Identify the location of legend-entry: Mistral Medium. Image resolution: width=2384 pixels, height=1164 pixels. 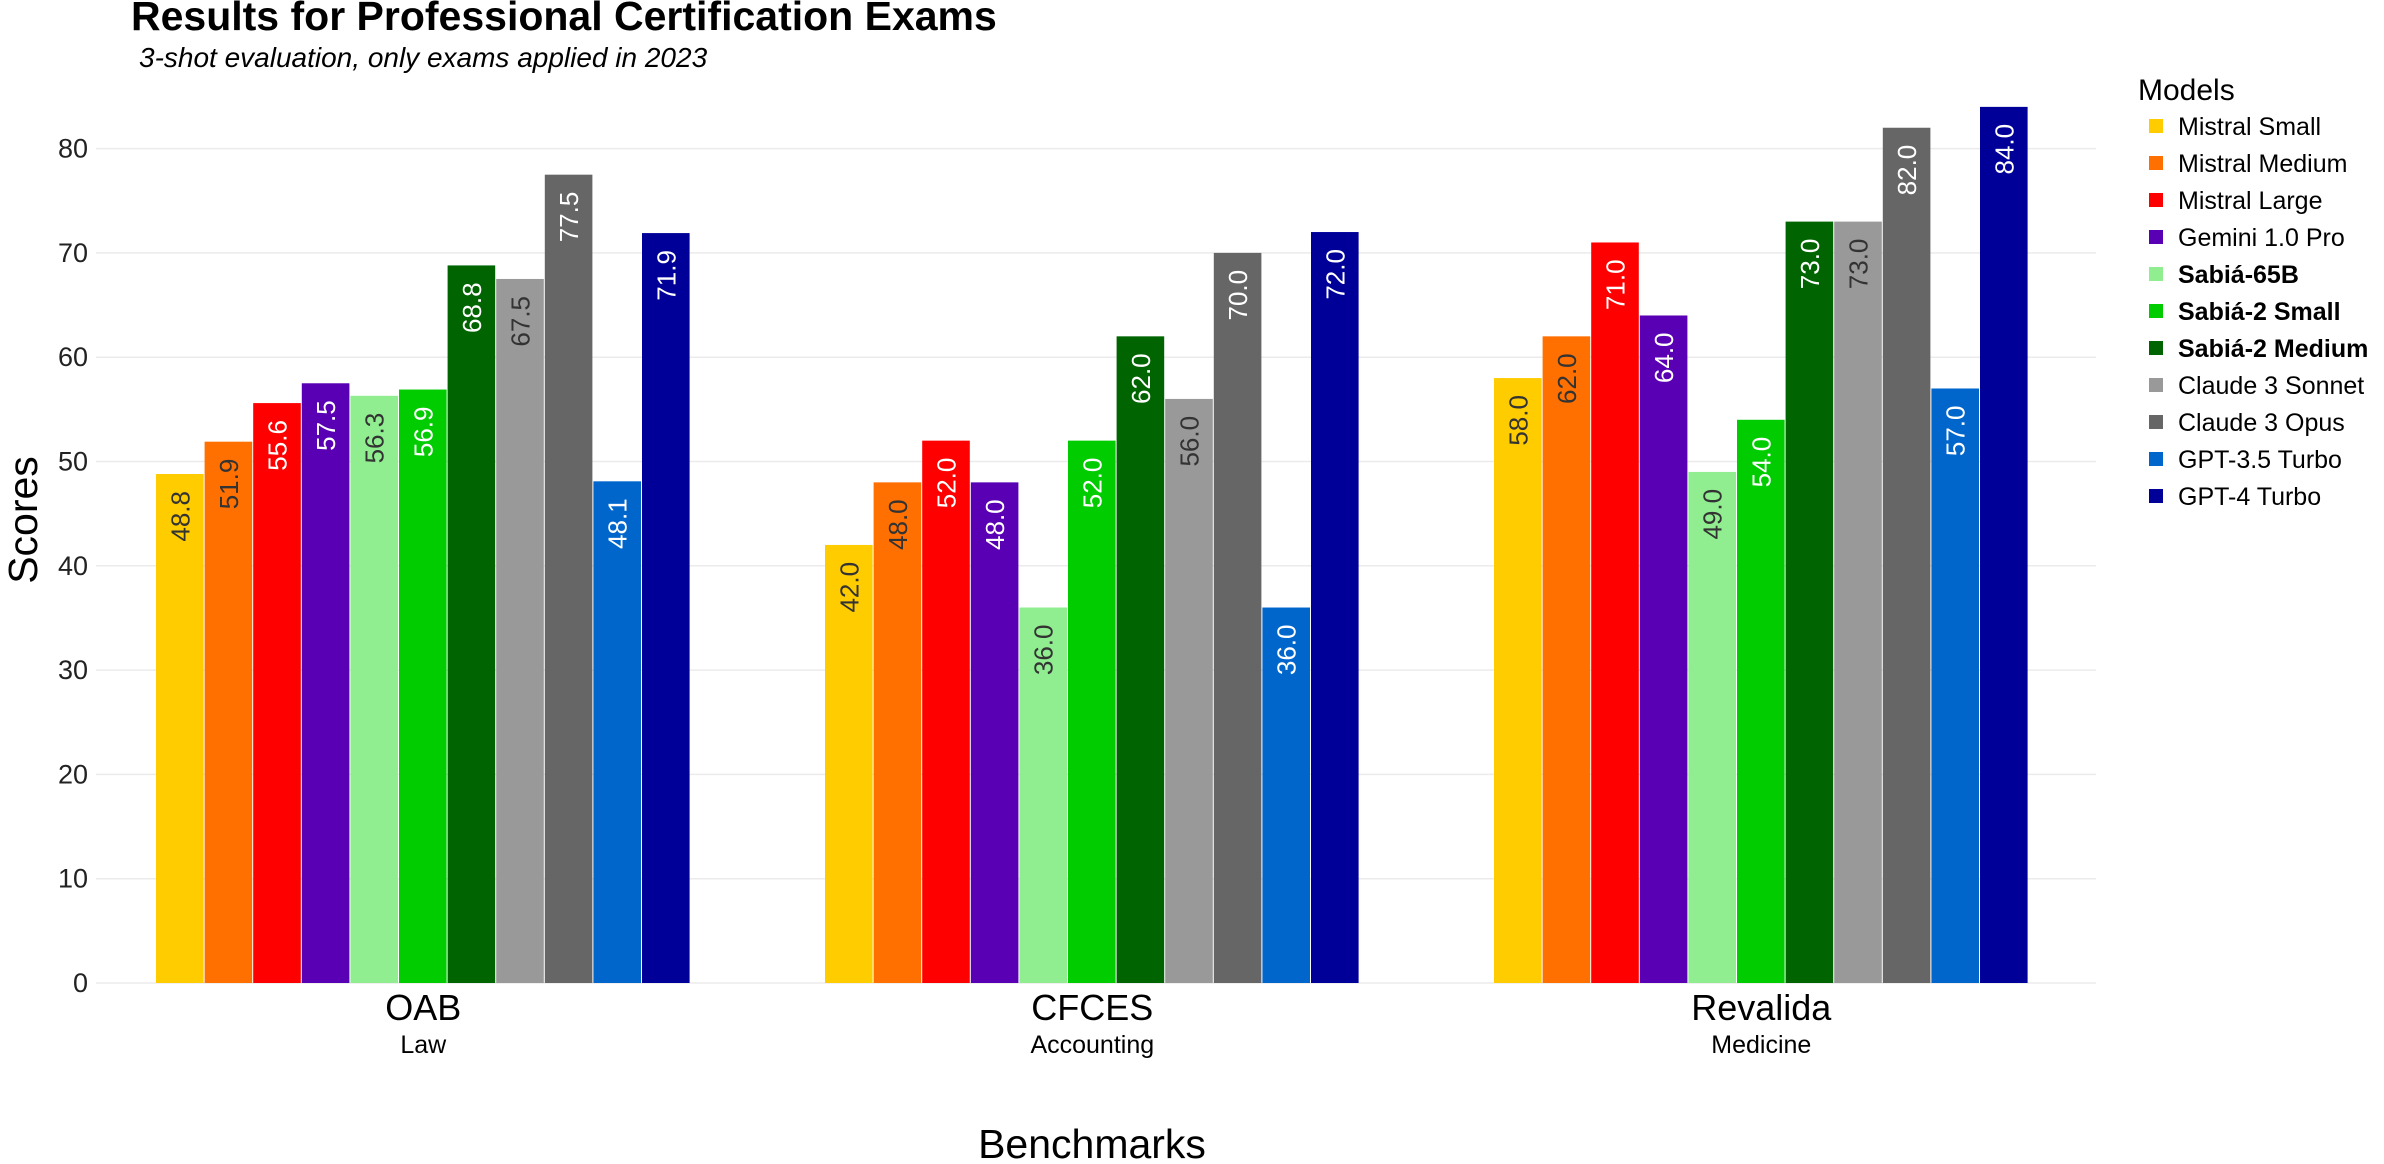
(2262, 164).